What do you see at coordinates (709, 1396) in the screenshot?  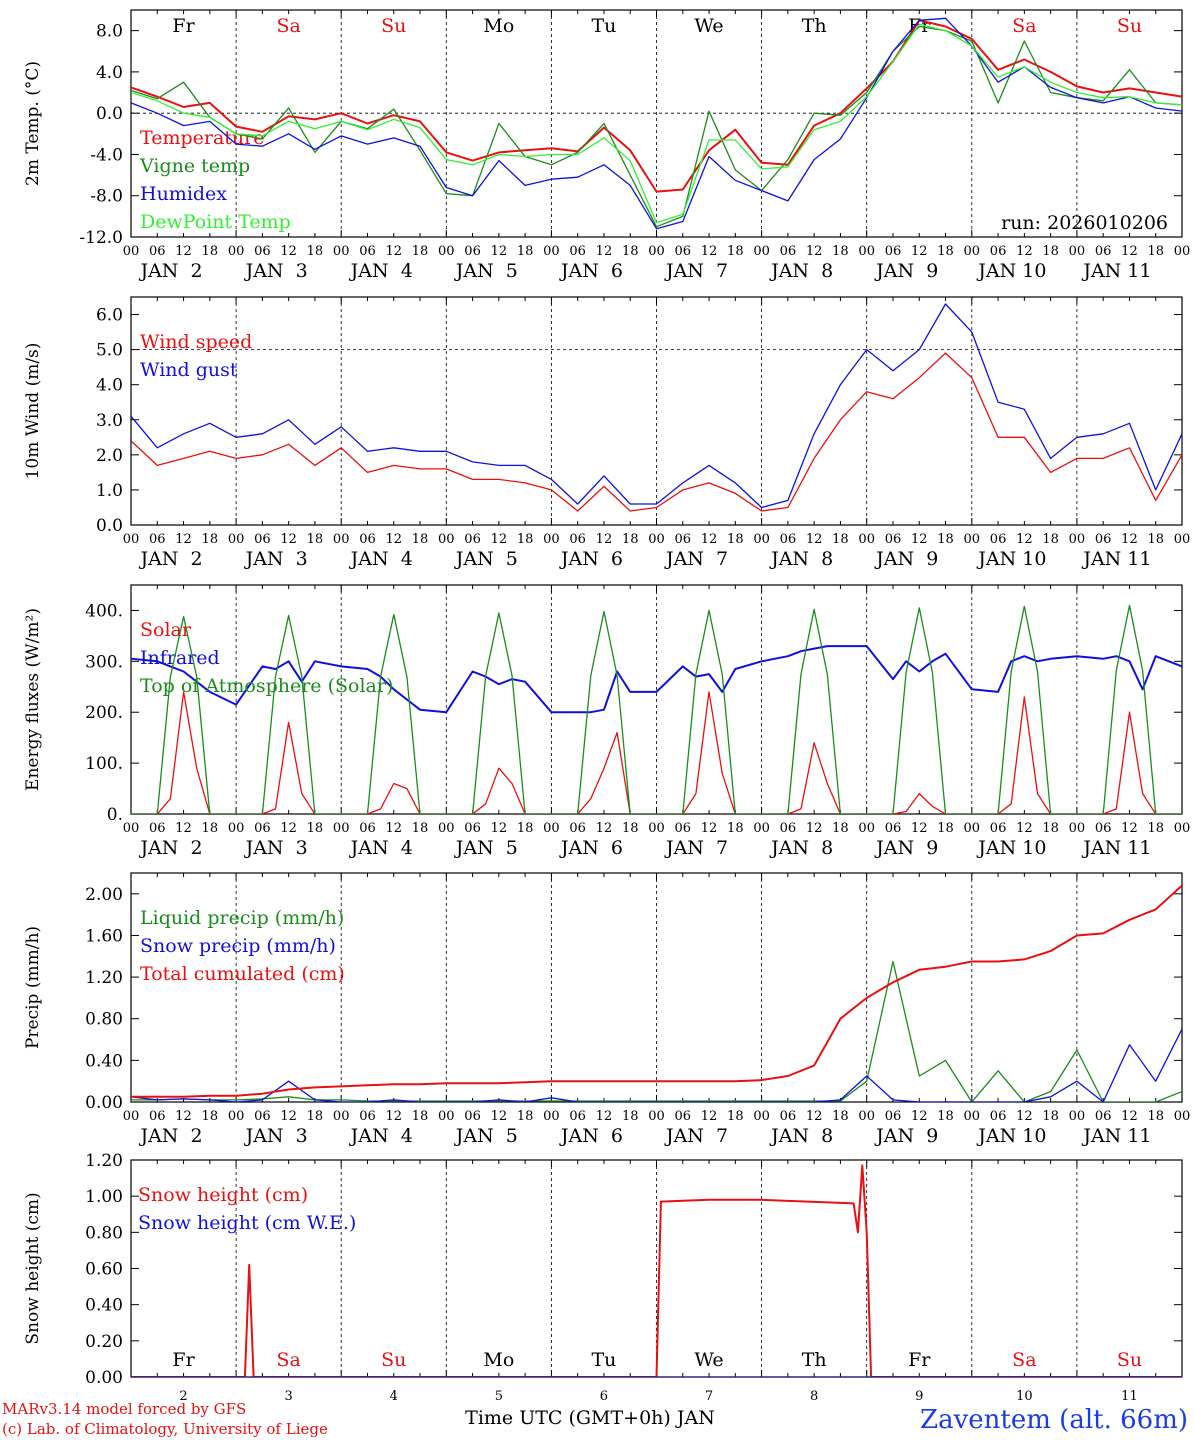 I see `date-label: 7` at bounding box center [709, 1396].